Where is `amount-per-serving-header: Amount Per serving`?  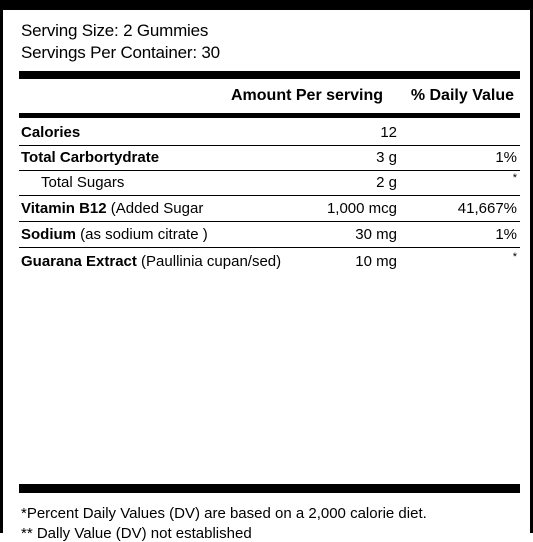
amount-per-serving-header: Amount Per serving is located at coordinates (307, 95).